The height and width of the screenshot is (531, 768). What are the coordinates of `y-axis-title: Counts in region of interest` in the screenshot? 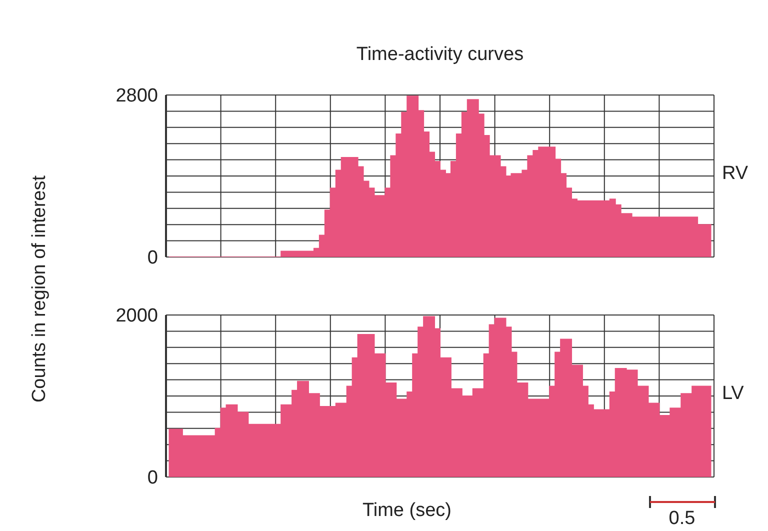 It's located at (40, 289).